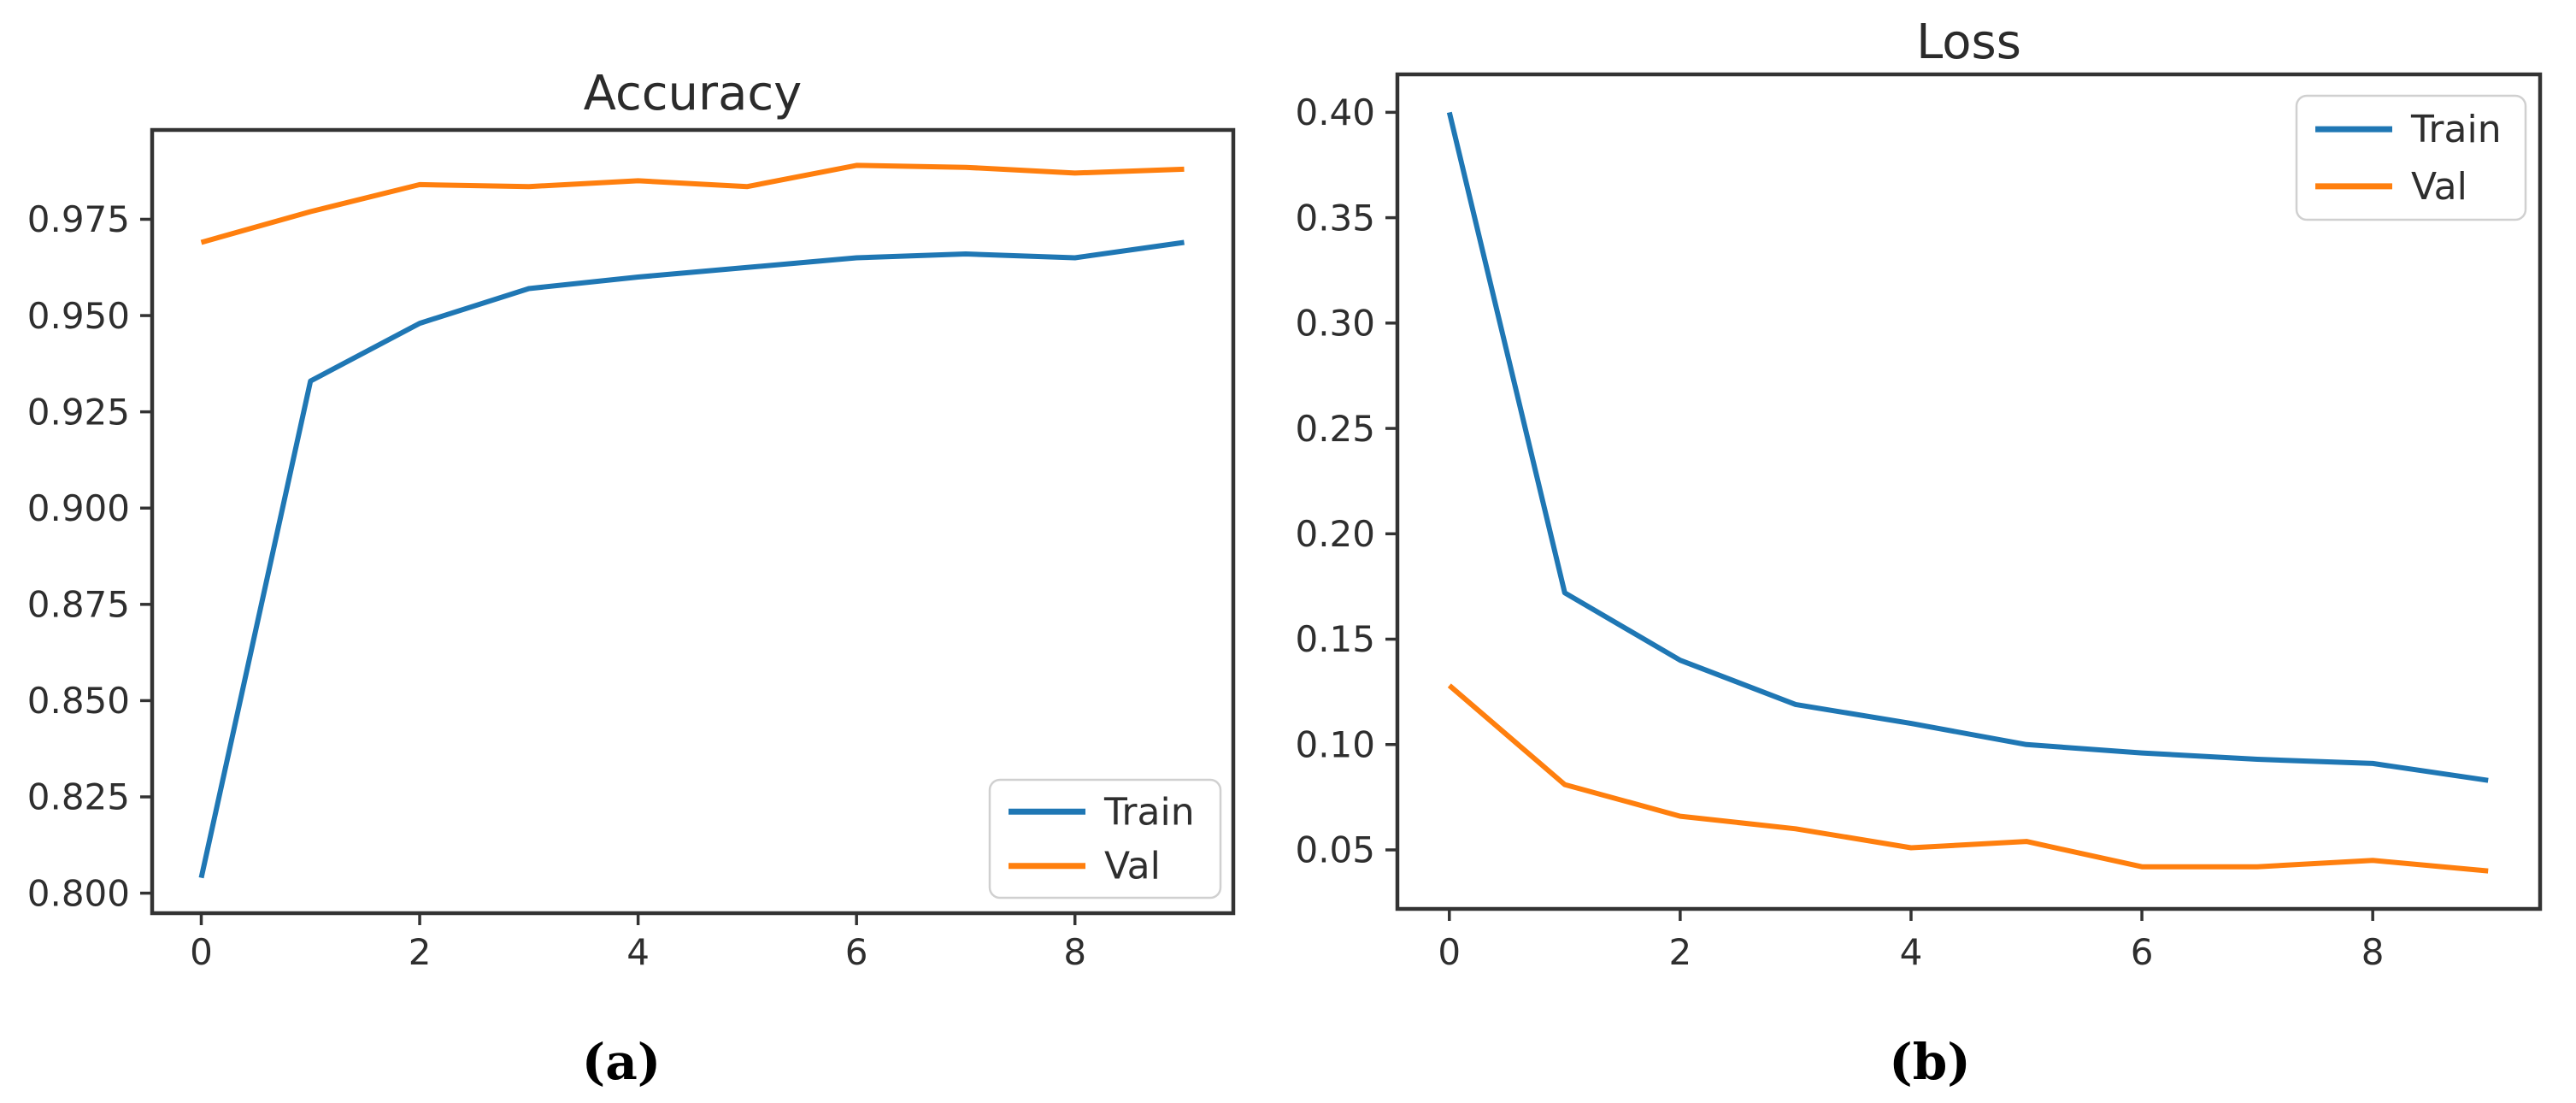 This screenshot has width=2576, height=1103. I want to click on accuracy-x-tick-label: 6, so click(856, 952).